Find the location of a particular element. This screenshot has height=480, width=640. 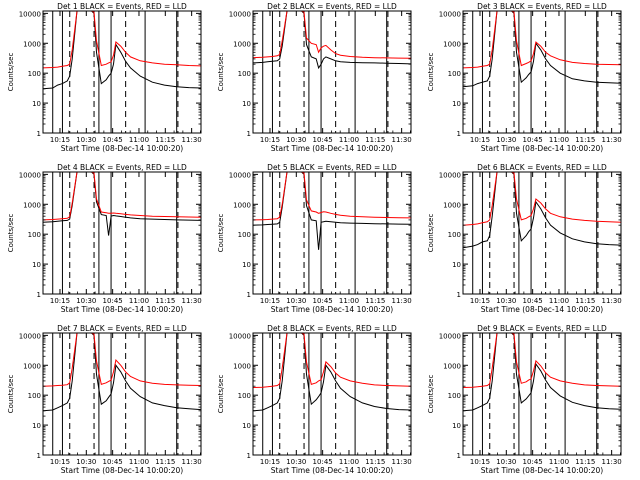

panel-title: Det 6 BLACK = Events, RED = LLD is located at coordinates (542, 167).